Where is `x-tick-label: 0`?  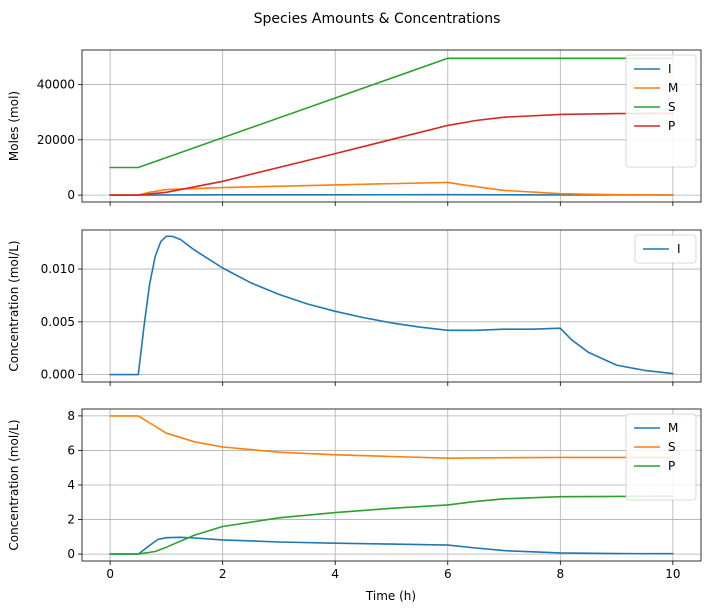
x-tick-label: 0 is located at coordinates (110, 574).